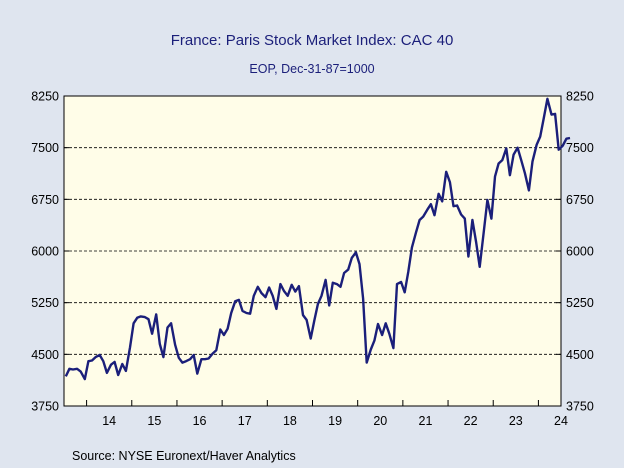  Describe the element at coordinates (45, 407) in the screenshot. I see `y-tick-label-left: 3750` at that location.